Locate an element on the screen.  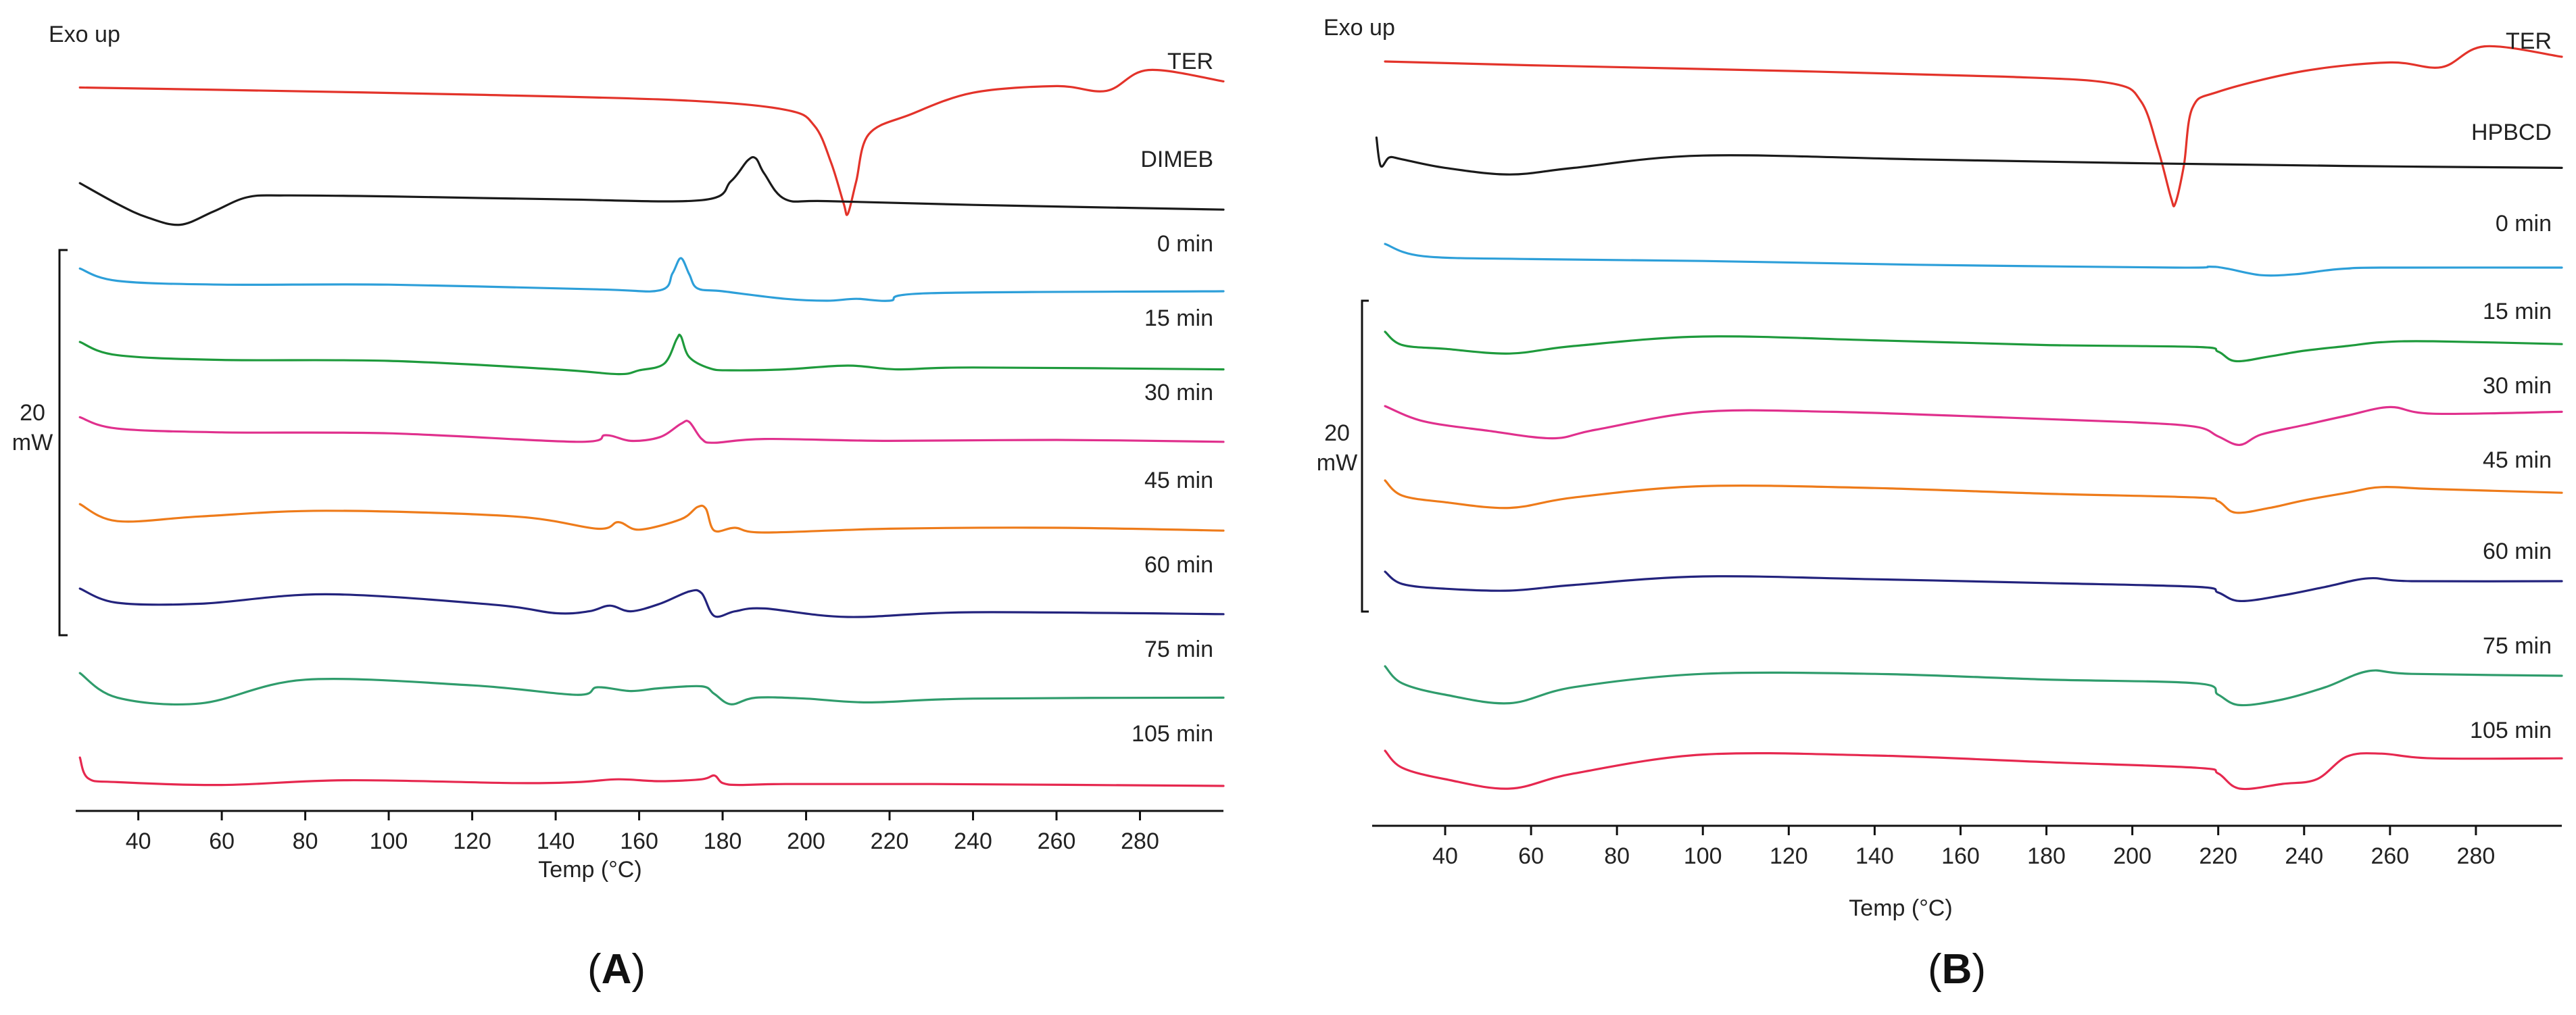
panel-a-series-line-ter is located at coordinates (651, 142).